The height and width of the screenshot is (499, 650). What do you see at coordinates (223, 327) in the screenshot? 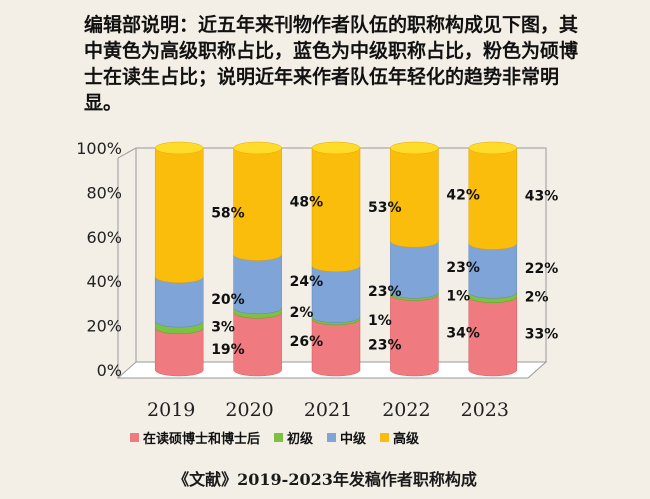
I see `data-label-2019-s1: 3%` at bounding box center [223, 327].